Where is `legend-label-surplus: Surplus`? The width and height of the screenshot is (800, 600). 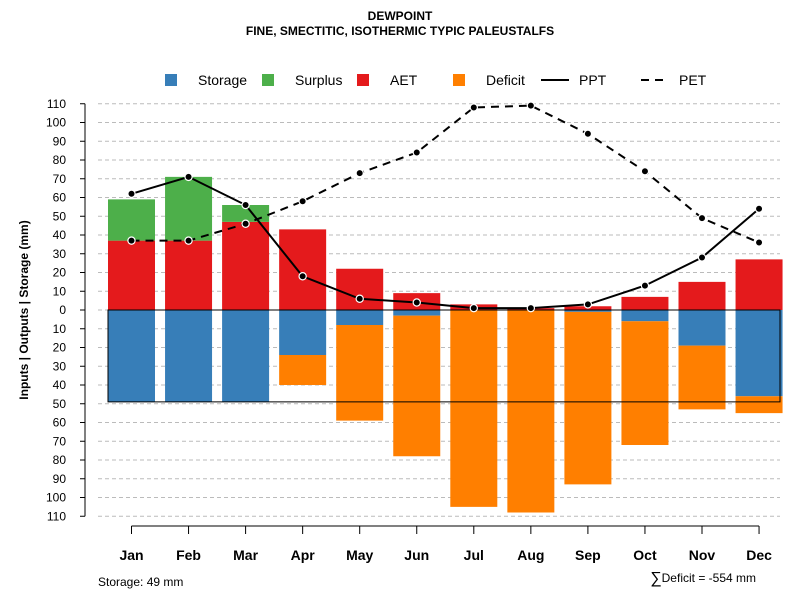
legend-label-surplus: Surplus is located at coordinates (318, 80).